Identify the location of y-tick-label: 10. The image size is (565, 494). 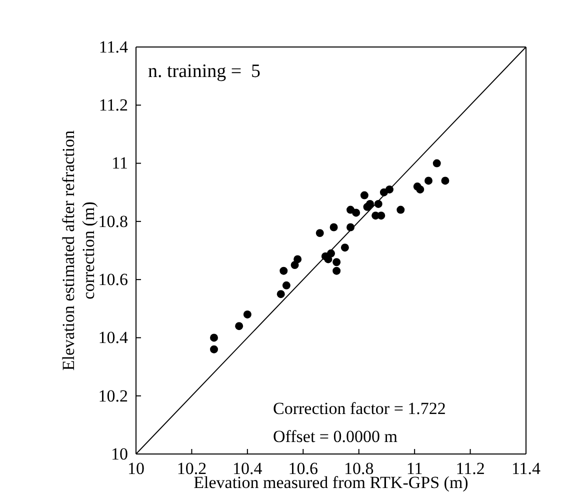
(119, 454).